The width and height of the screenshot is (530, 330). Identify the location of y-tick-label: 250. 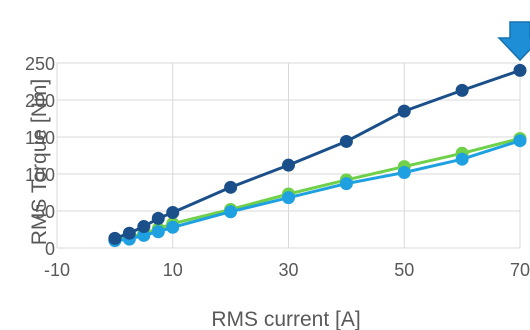
(40, 64).